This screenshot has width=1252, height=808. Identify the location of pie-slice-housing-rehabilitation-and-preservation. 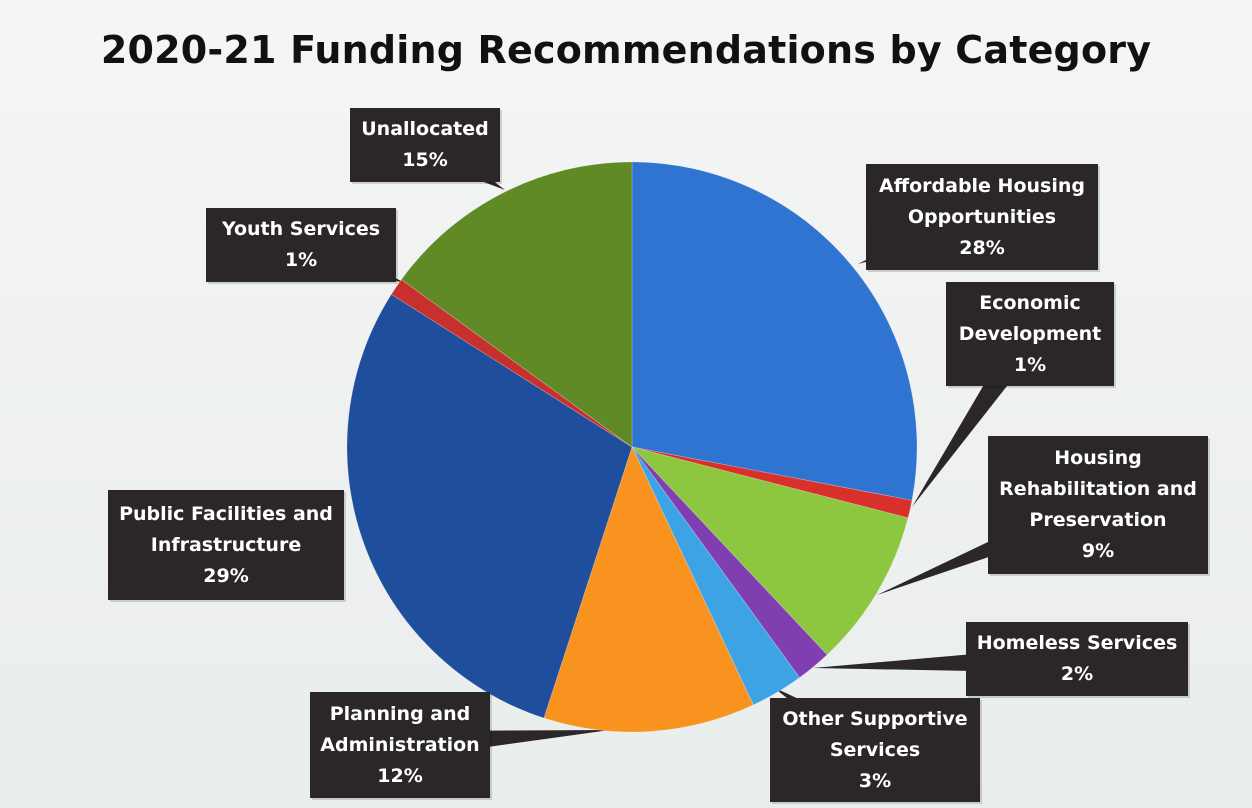
(769, 551).